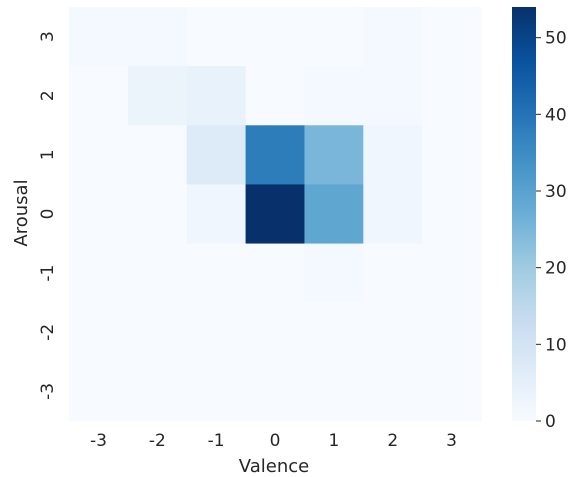  I want to click on y-tick-label: 3, so click(48, 36).